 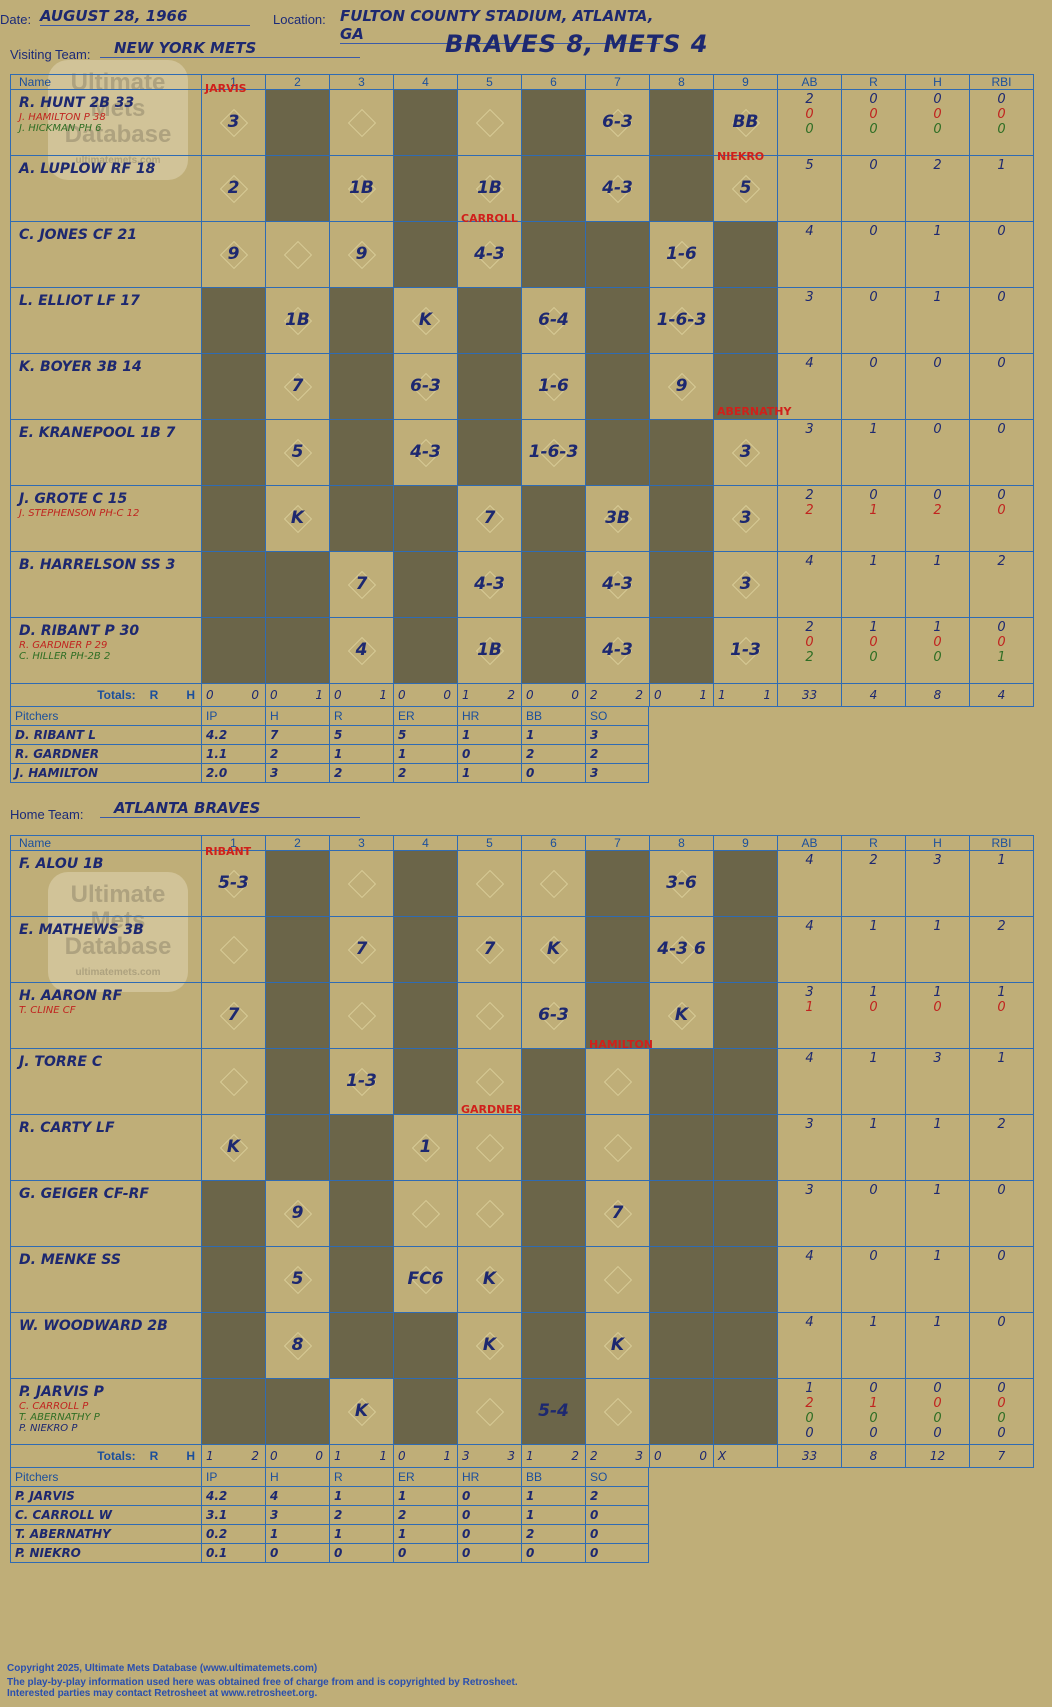 I want to click on inning-cell: 4-3, so click(x=617, y=584).